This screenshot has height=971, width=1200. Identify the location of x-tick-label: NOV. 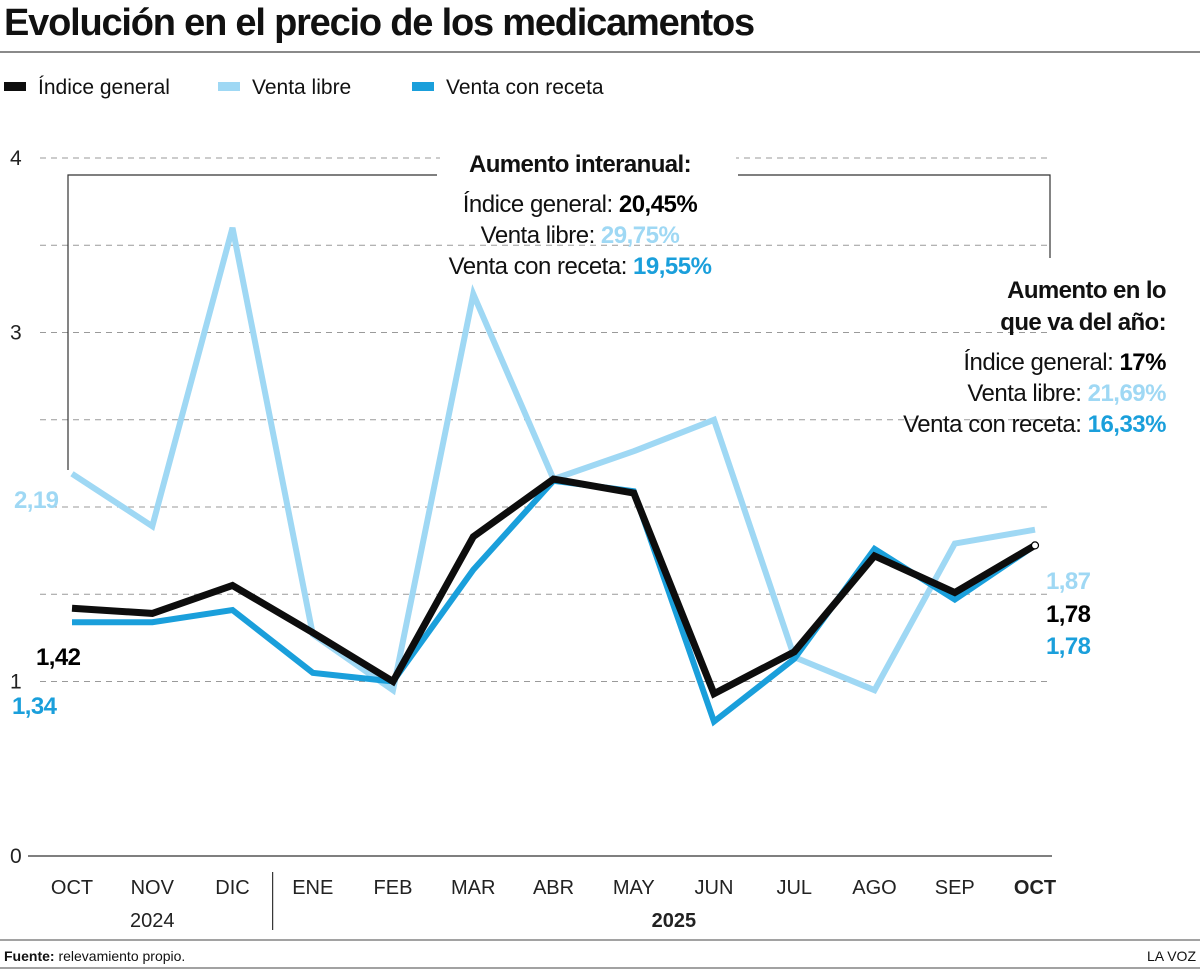
(153, 888).